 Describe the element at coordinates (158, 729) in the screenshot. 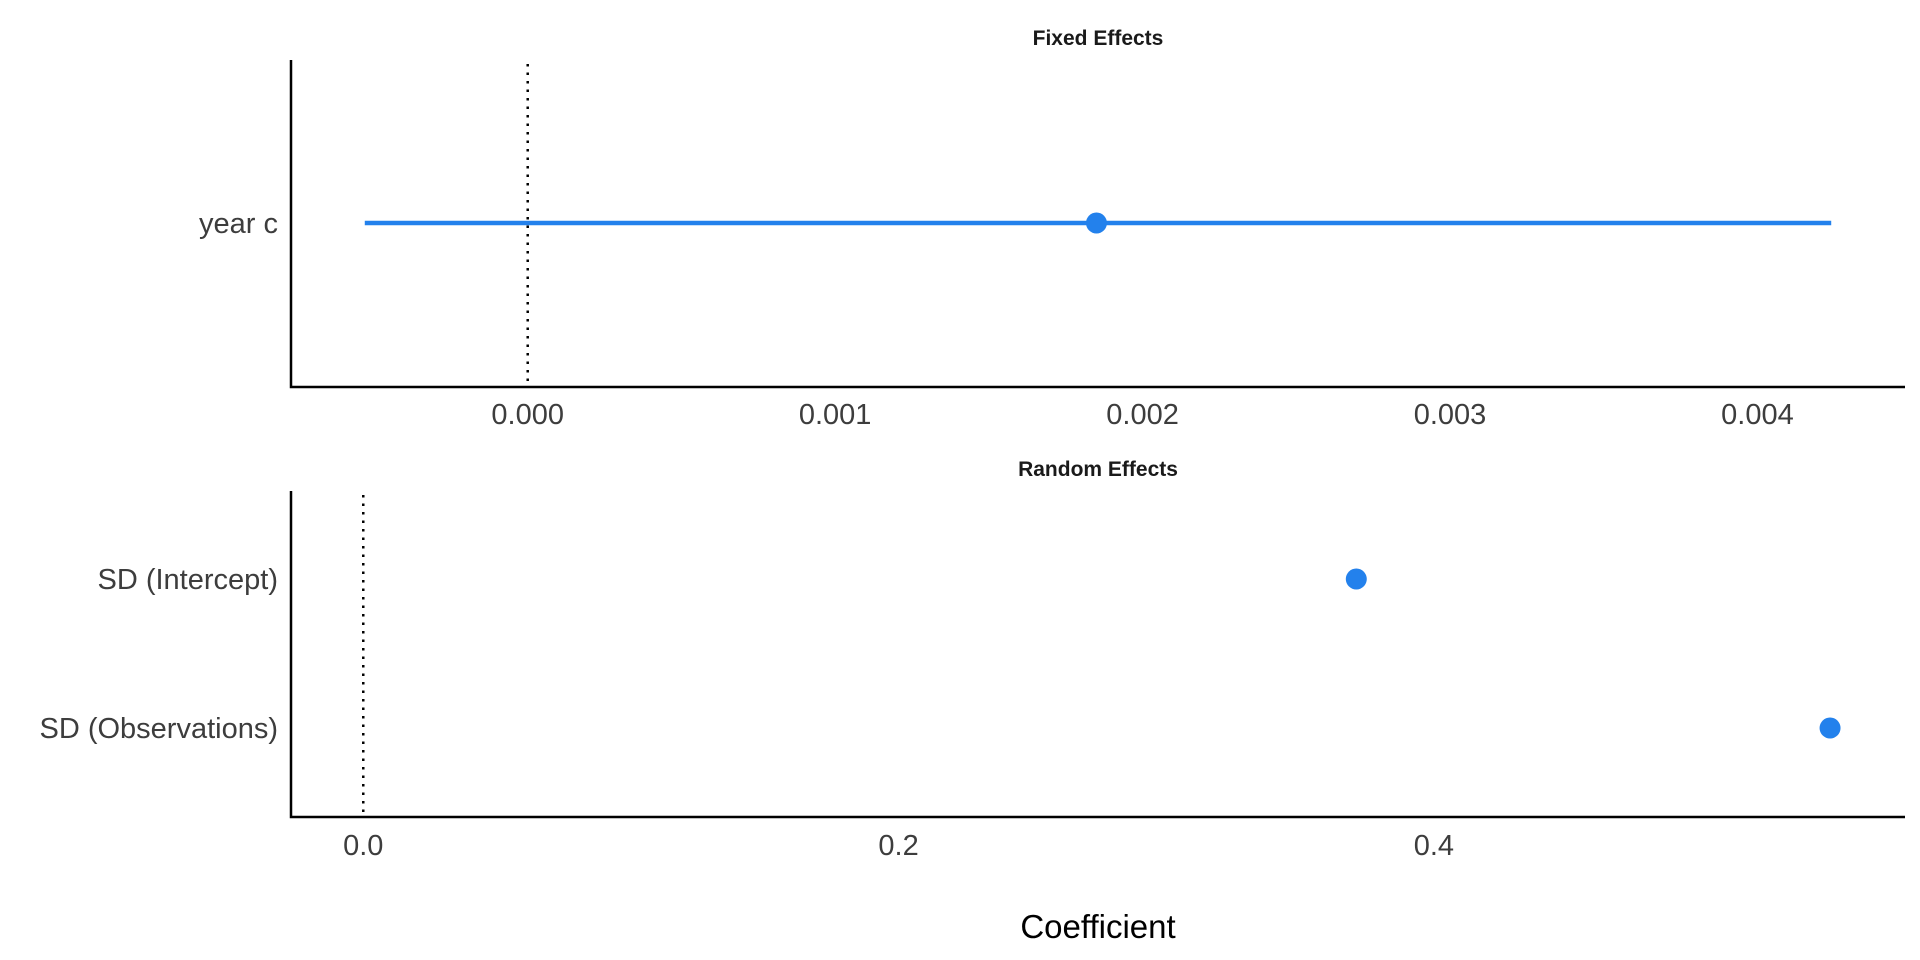

I see `y-category-label: SD (Observations)` at that location.